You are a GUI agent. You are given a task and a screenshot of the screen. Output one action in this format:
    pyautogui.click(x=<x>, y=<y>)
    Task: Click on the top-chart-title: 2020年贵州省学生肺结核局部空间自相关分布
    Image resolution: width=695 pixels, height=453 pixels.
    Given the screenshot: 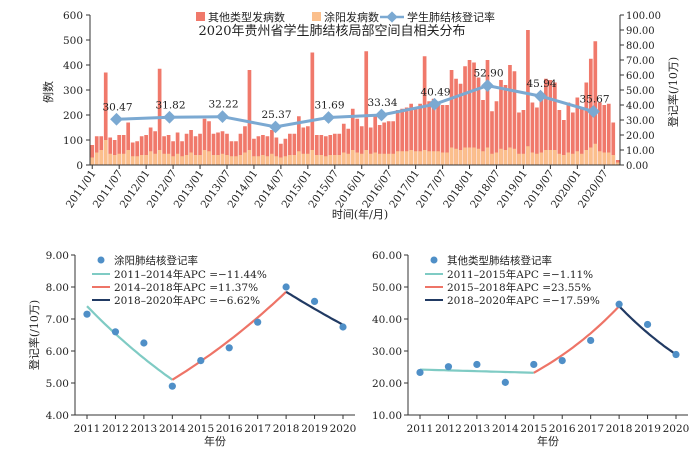 What is the action you would take?
    pyautogui.click(x=331, y=31)
    